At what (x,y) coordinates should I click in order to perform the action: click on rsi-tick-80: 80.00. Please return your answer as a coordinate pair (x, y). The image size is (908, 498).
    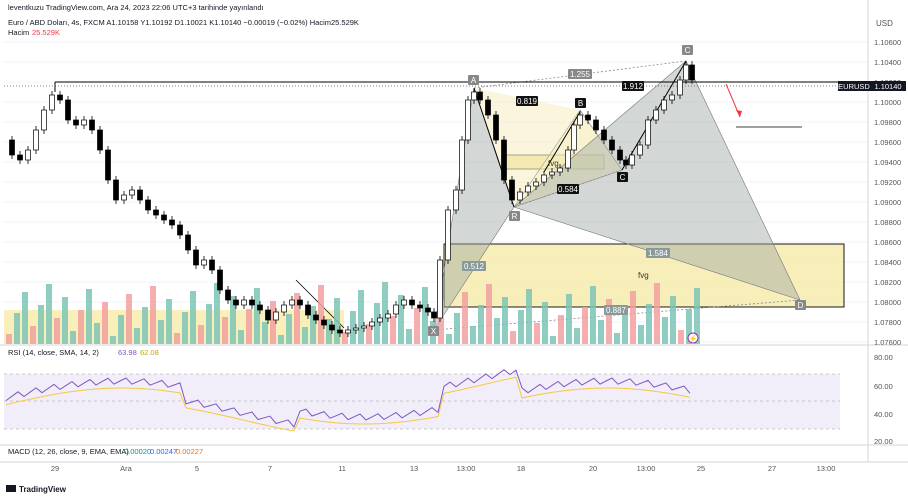
    Looking at the image, I should click on (883, 357).